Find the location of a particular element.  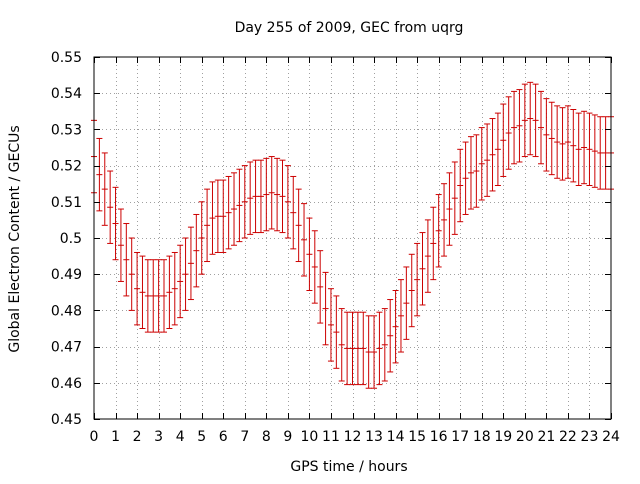

x-tick-label: 24 is located at coordinates (611, 437).